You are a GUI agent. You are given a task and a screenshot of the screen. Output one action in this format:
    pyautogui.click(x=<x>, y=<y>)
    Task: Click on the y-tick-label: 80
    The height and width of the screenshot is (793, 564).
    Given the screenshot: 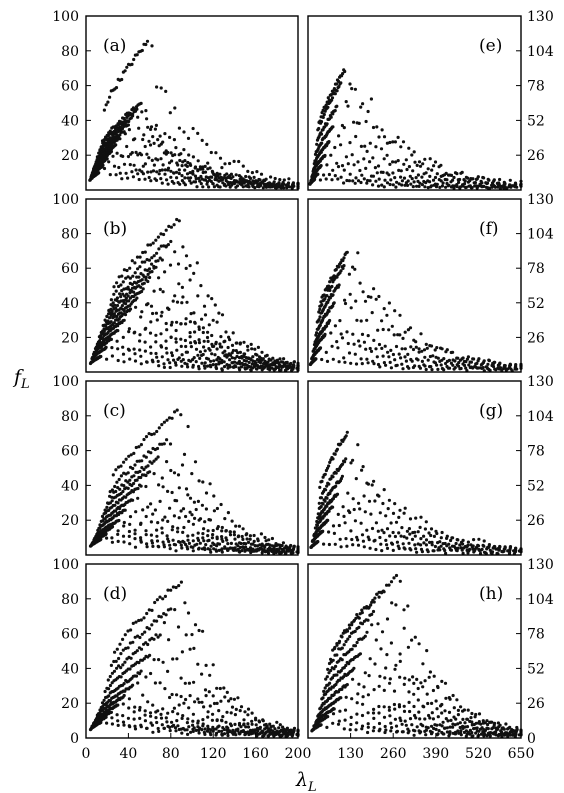 What is the action you would take?
    pyautogui.click(x=70, y=600)
    